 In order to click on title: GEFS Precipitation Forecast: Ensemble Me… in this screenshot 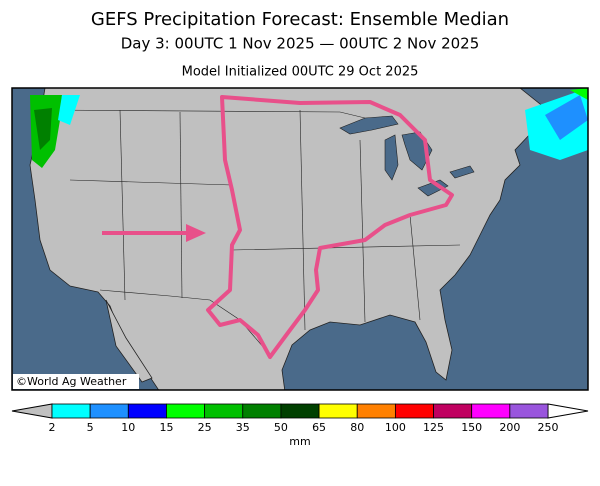, I will do `click(300, 19)`.